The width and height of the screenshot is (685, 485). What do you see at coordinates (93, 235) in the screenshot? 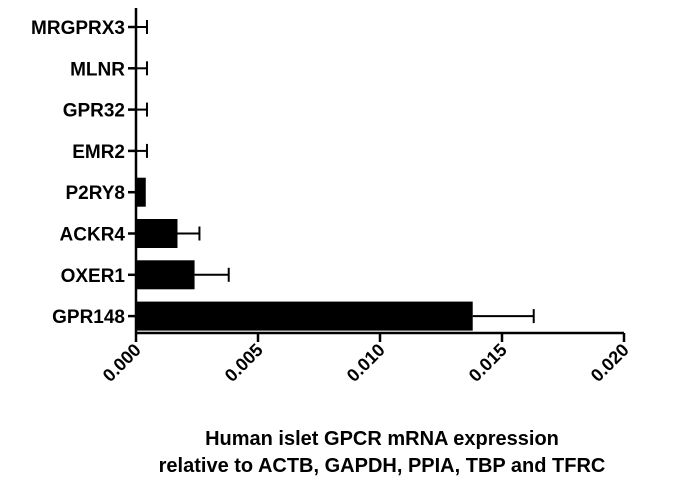
I see `category-label: ACKR4` at bounding box center [93, 235].